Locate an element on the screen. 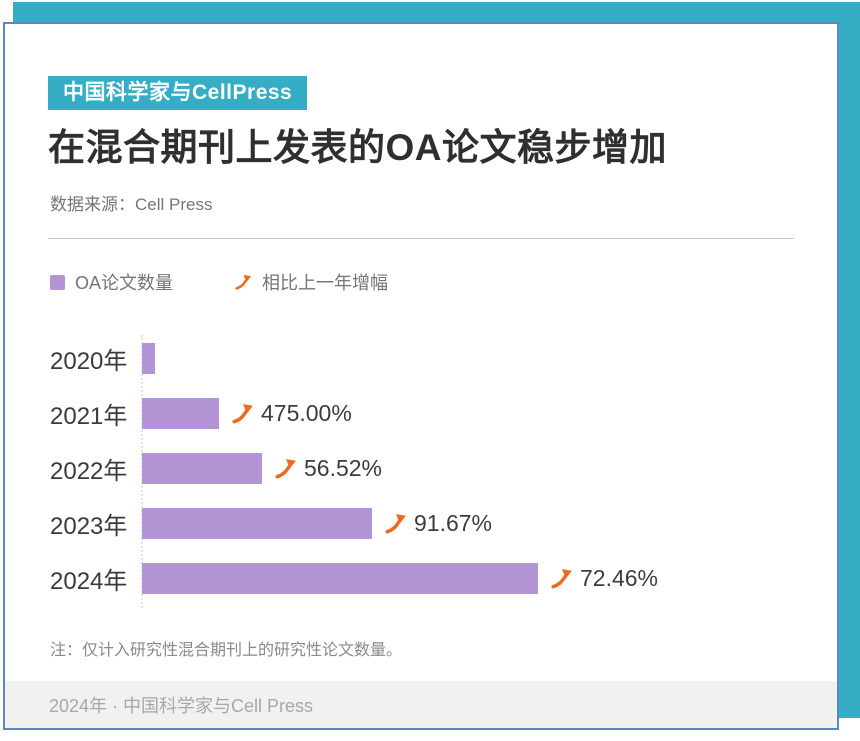  year-label: 2020年 is located at coordinates (89, 362).